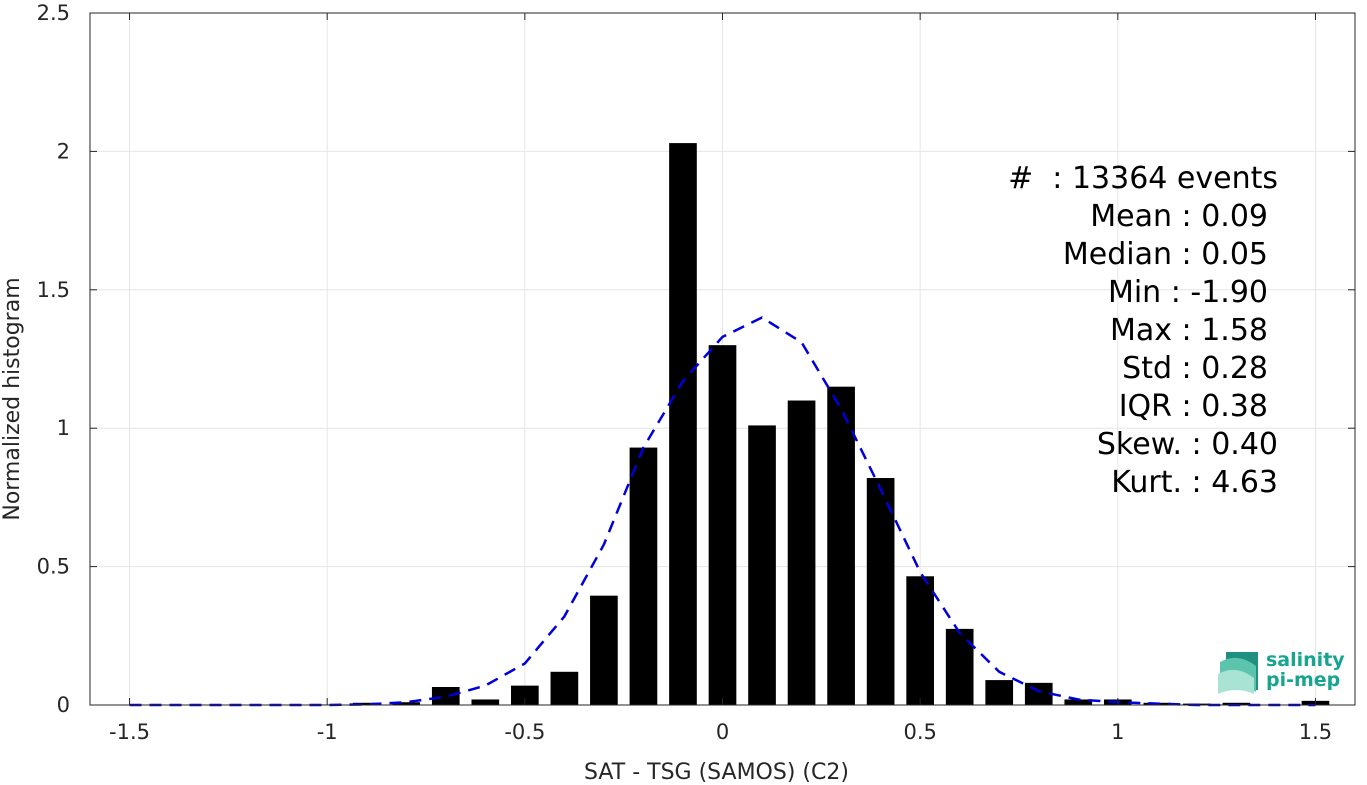 The height and width of the screenshot is (785, 1367). What do you see at coordinates (1194, 482) in the screenshot?
I see `stat-line: Kurt. : 4.63` at bounding box center [1194, 482].